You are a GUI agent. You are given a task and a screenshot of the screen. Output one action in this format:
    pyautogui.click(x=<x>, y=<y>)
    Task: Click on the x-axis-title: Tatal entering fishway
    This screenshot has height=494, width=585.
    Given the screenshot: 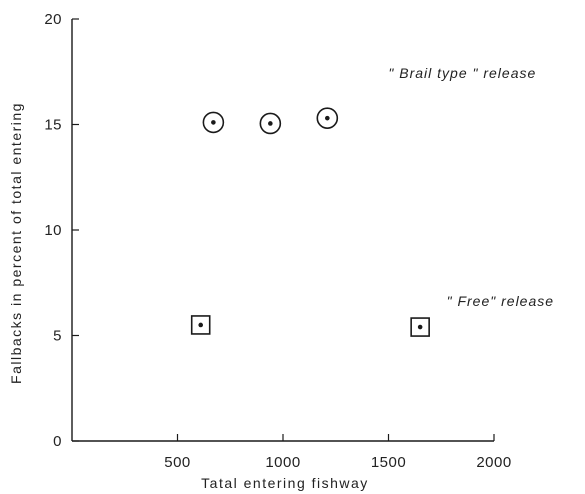 What is the action you would take?
    pyautogui.click(x=285, y=483)
    